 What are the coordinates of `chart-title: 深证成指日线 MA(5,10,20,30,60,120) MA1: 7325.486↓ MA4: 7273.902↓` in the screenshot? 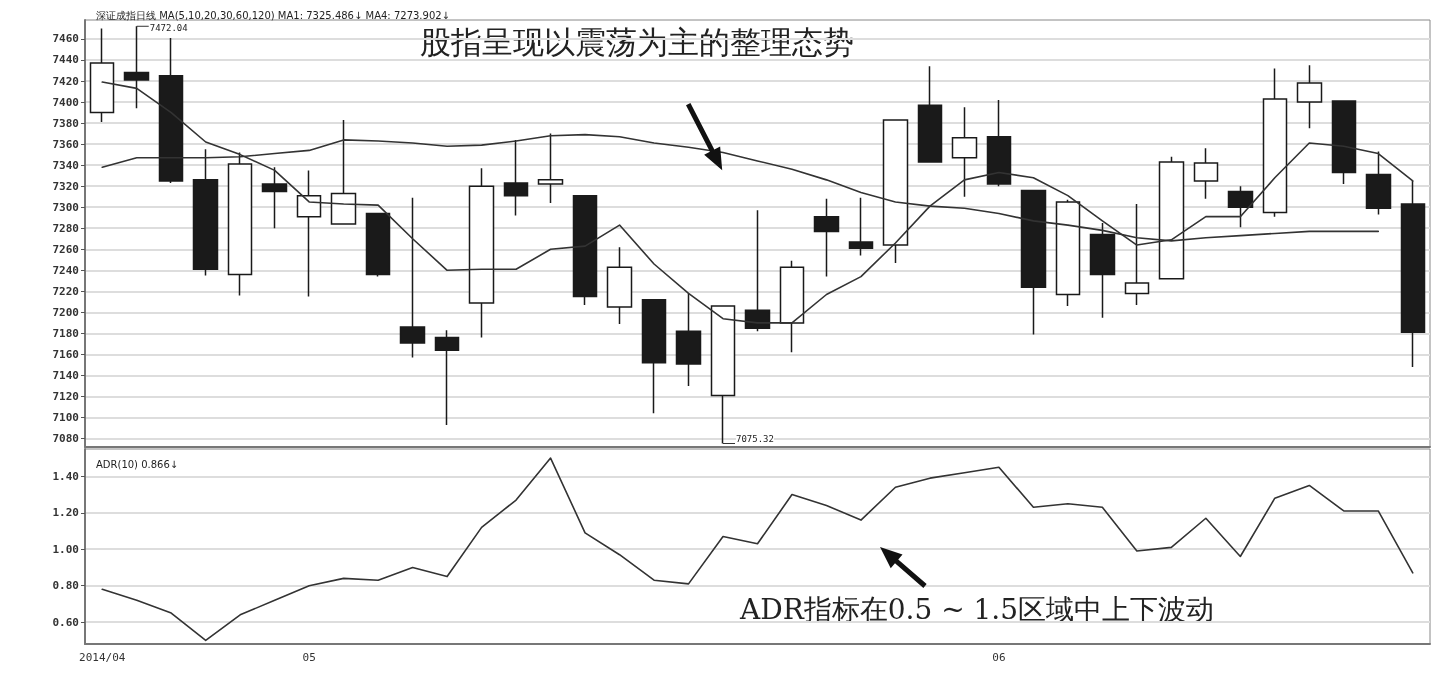 It's located at (273, 15).